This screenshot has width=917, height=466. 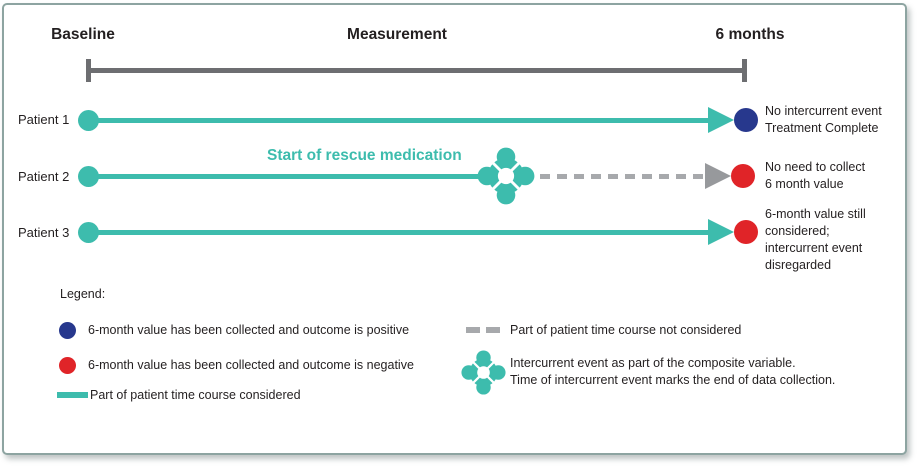 What do you see at coordinates (743, 176) in the screenshot?
I see `patient-2-endpoint-dot` at bounding box center [743, 176].